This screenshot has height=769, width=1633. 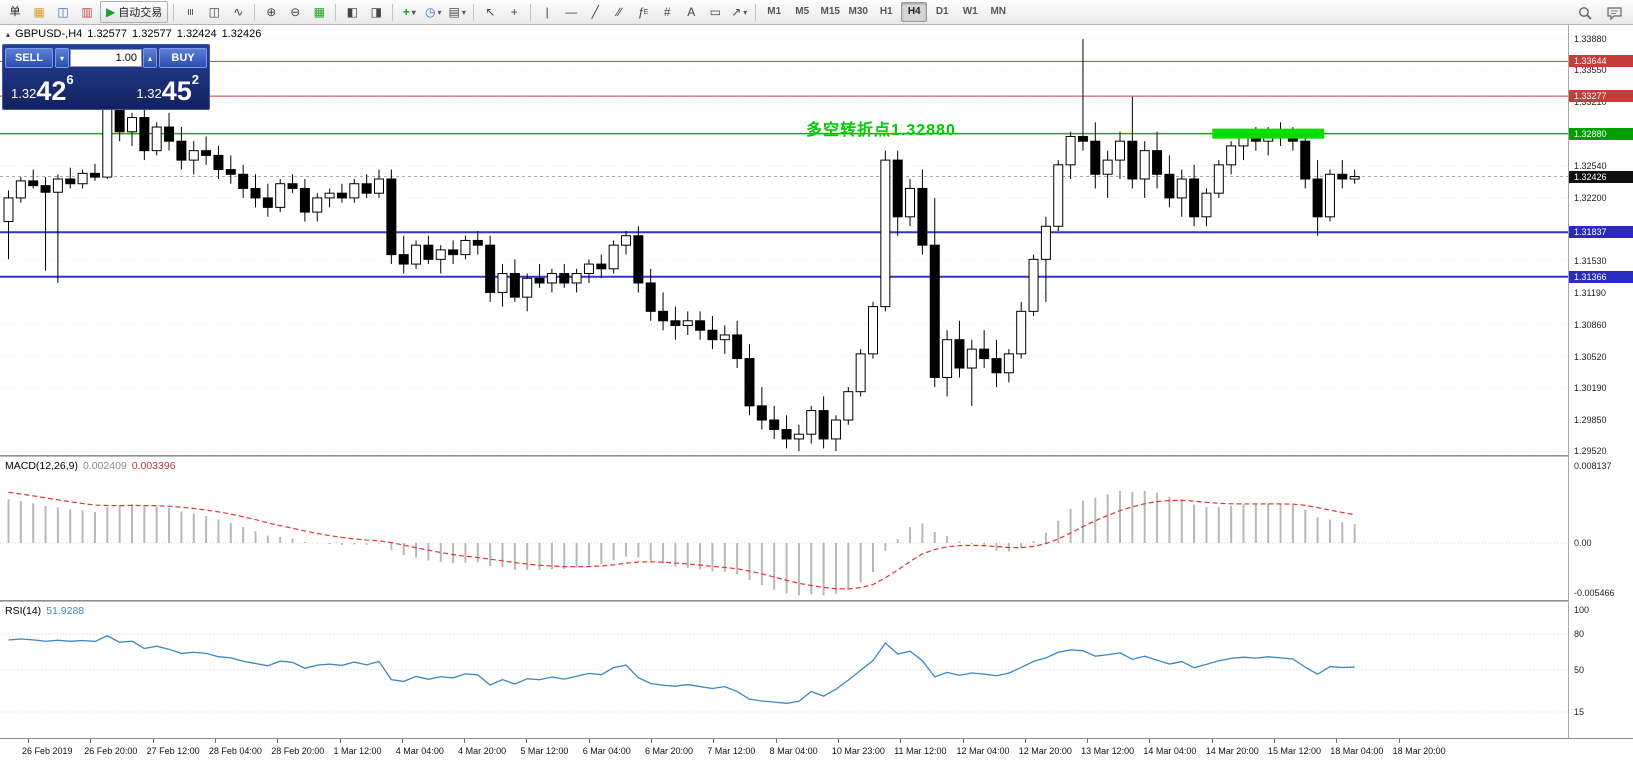 What do you see at coordinates (914, 12) in the screenshot?
I see `timeframe-h4-button: H4` at bounding box center [914, 12].